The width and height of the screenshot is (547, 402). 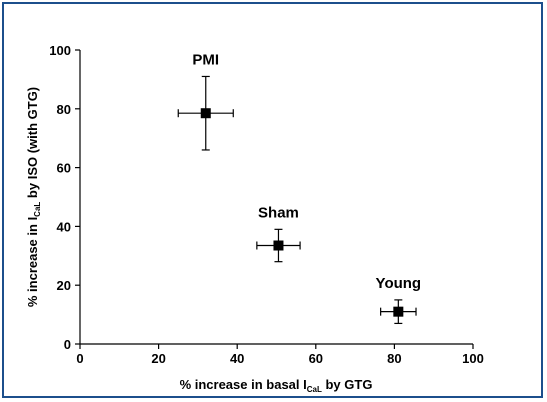 What do you see at coordinates (399, 300) in the screenshot?
I see `data-point-young: Young` at bounding box center [399, 300].